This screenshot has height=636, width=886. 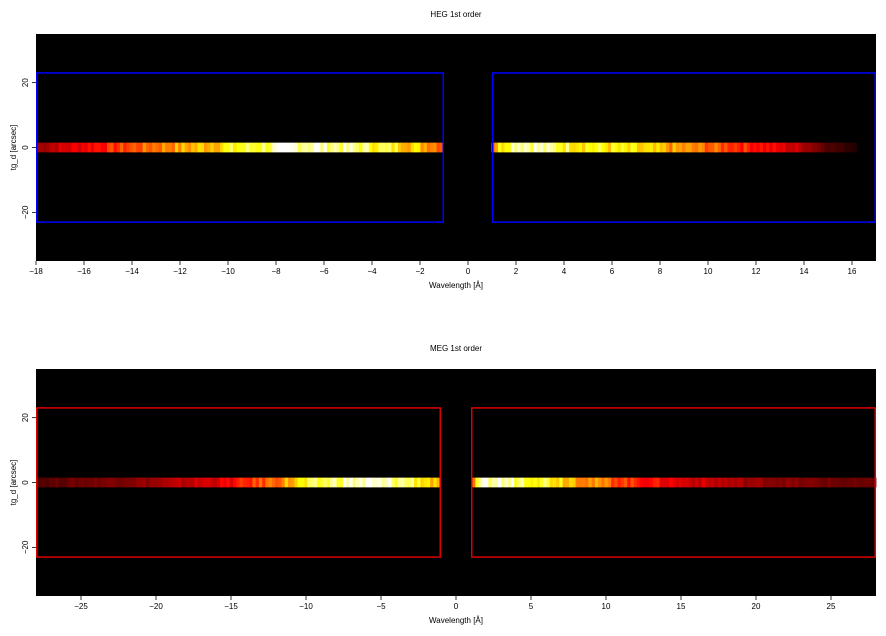 What do you see at coordinates (681, 606) in the screenshot?
I see `x-tick-label: 15` at bounding box center [681, 606].